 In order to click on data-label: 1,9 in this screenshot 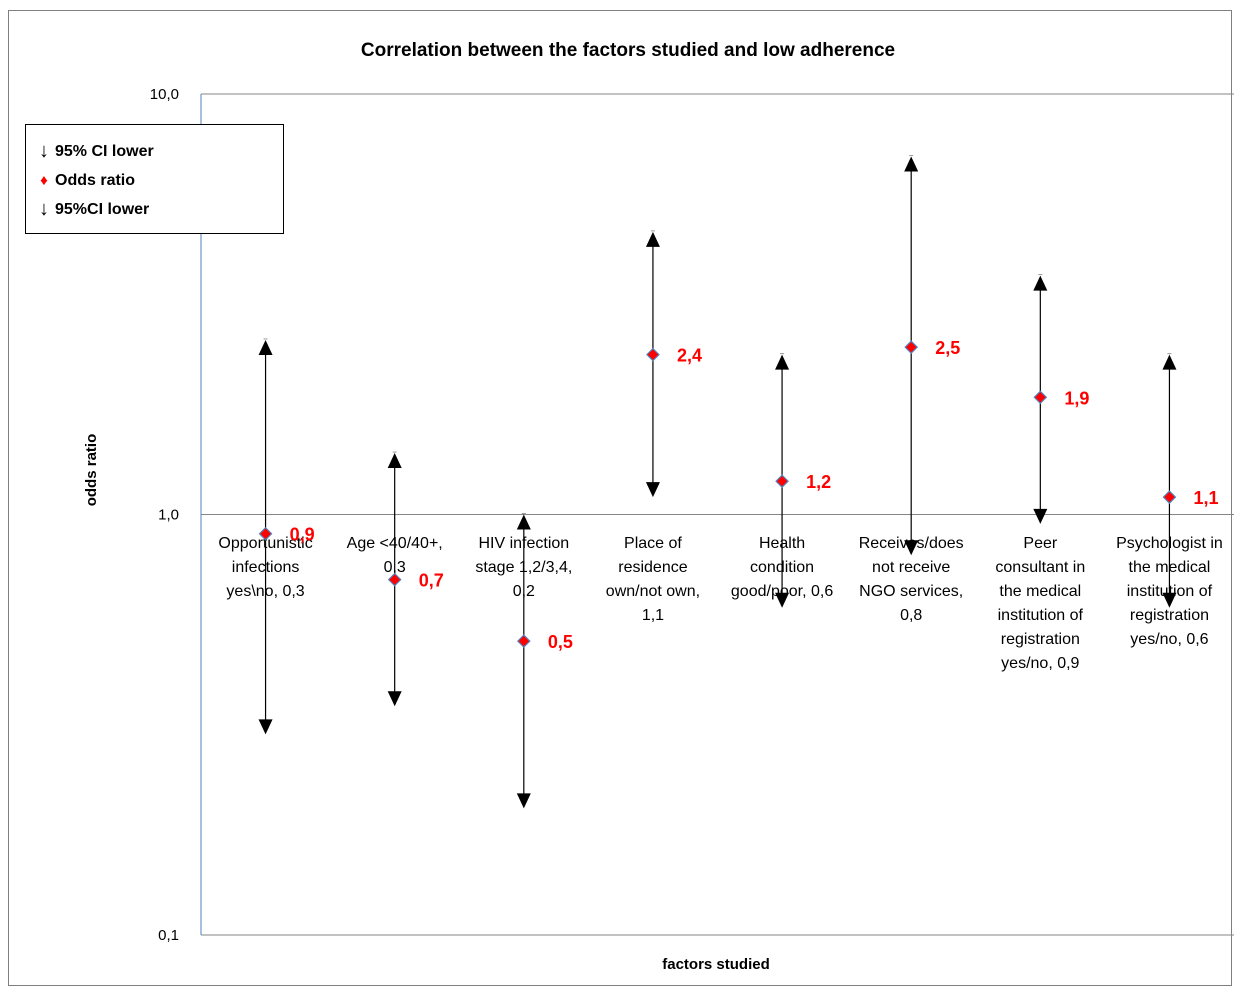, I will do `click(1076, 398)`.